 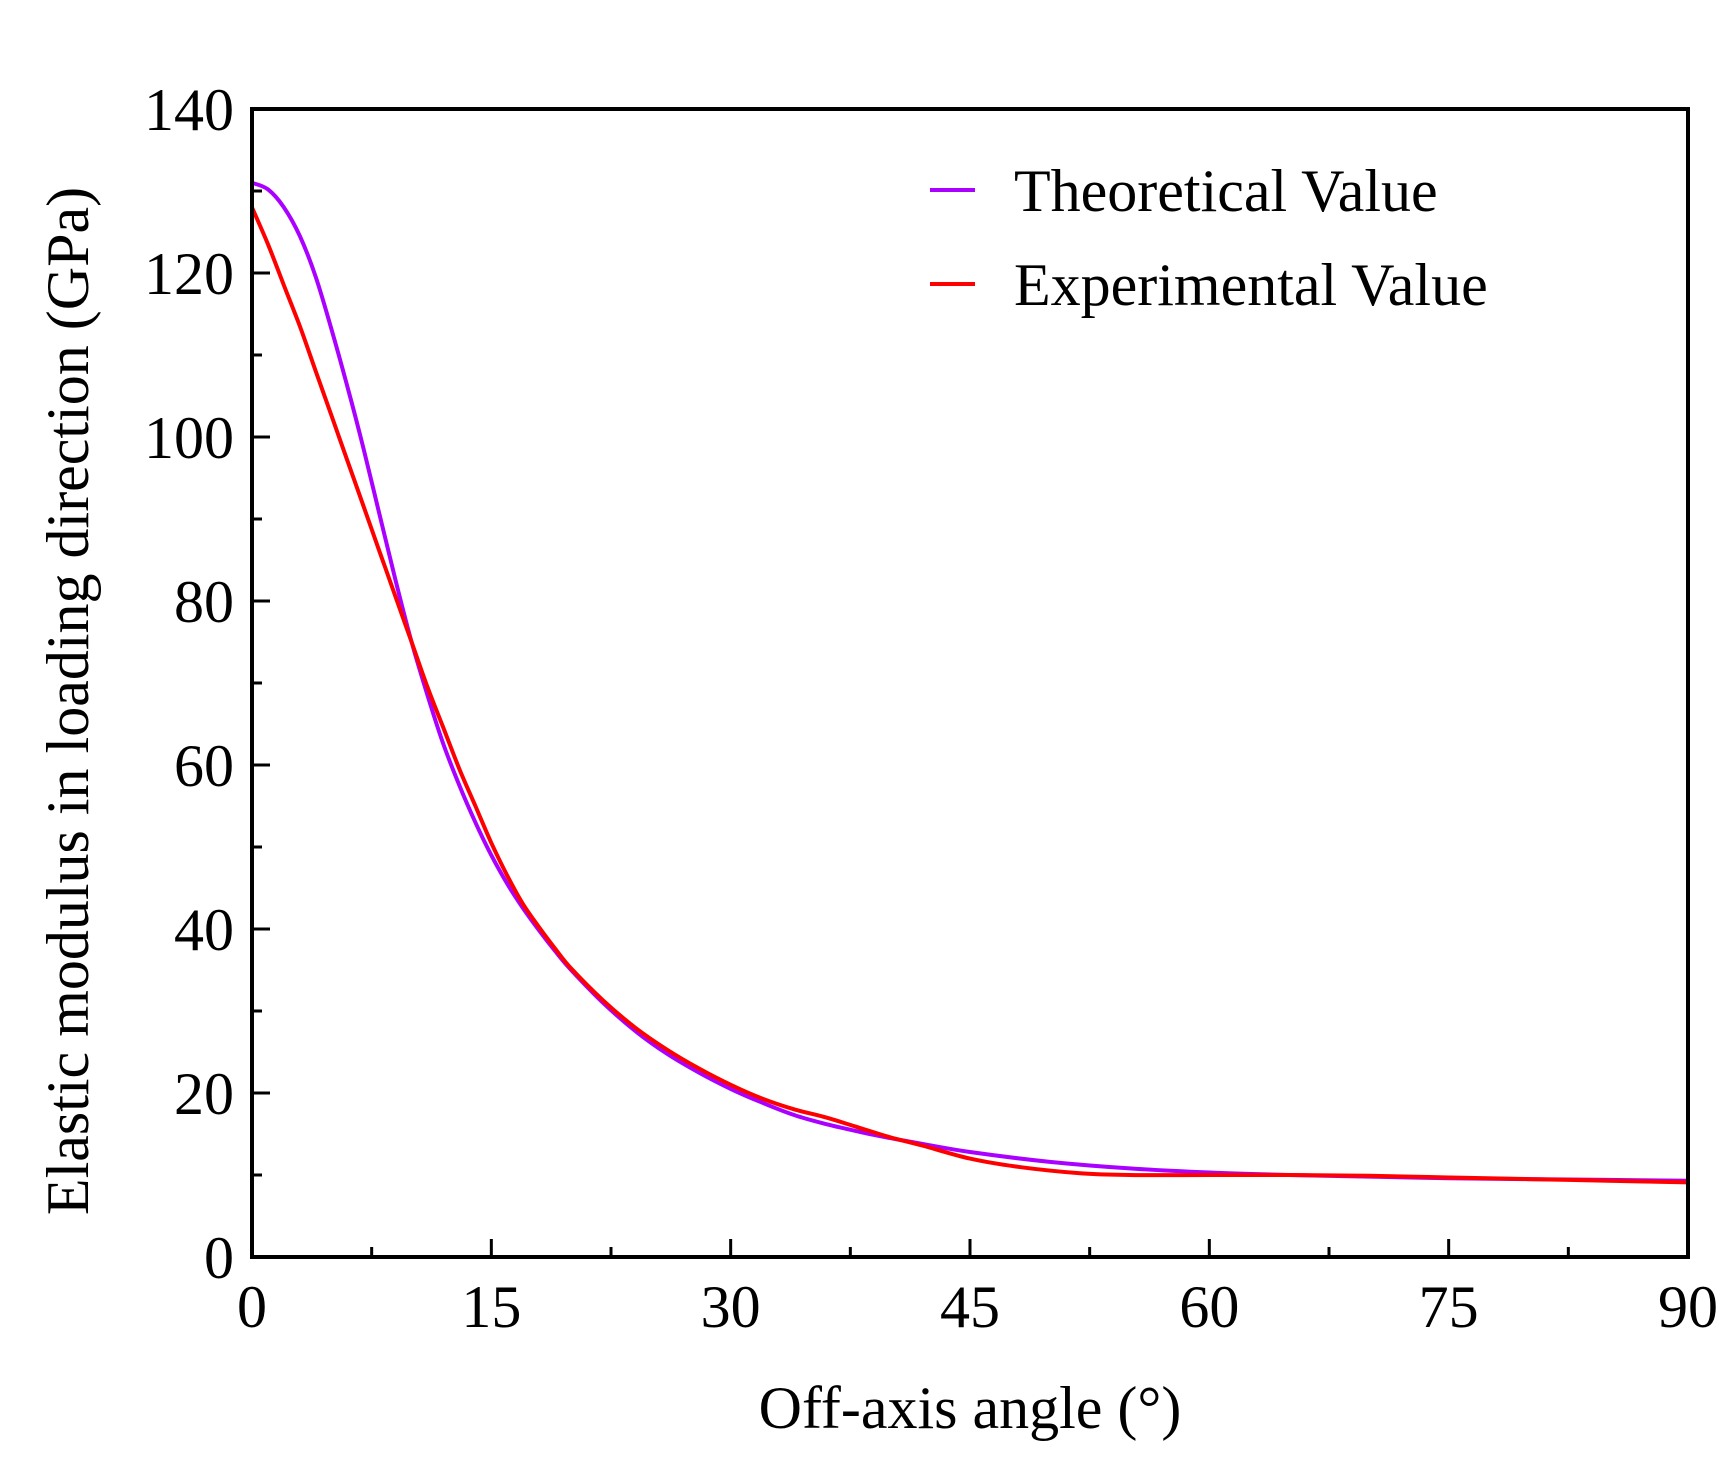 I want to click on y-tick-label: 60, so click(x=204, y=766).